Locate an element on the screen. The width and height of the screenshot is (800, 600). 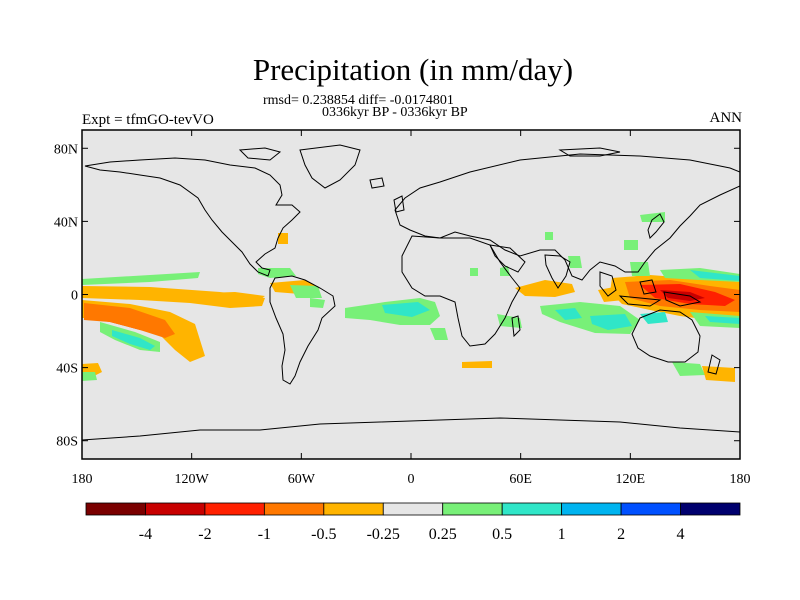
period-subtitle: 0336kyr BP - 0336kyr BP is located at coordinates (395, 112).